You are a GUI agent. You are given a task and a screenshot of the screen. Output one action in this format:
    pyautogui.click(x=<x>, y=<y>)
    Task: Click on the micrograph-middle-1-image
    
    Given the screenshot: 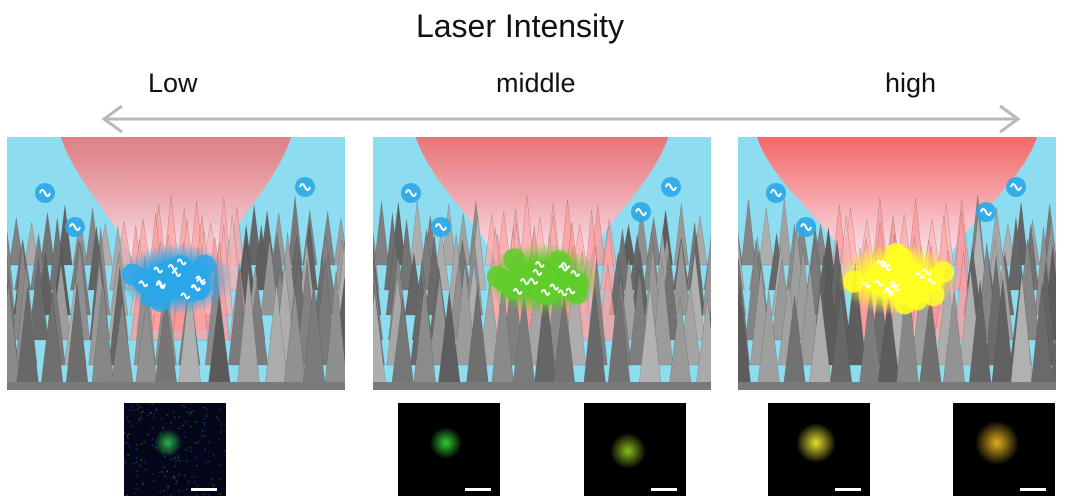 What is the action you would take?
    pyautogui.click(x=449, y=449)
    